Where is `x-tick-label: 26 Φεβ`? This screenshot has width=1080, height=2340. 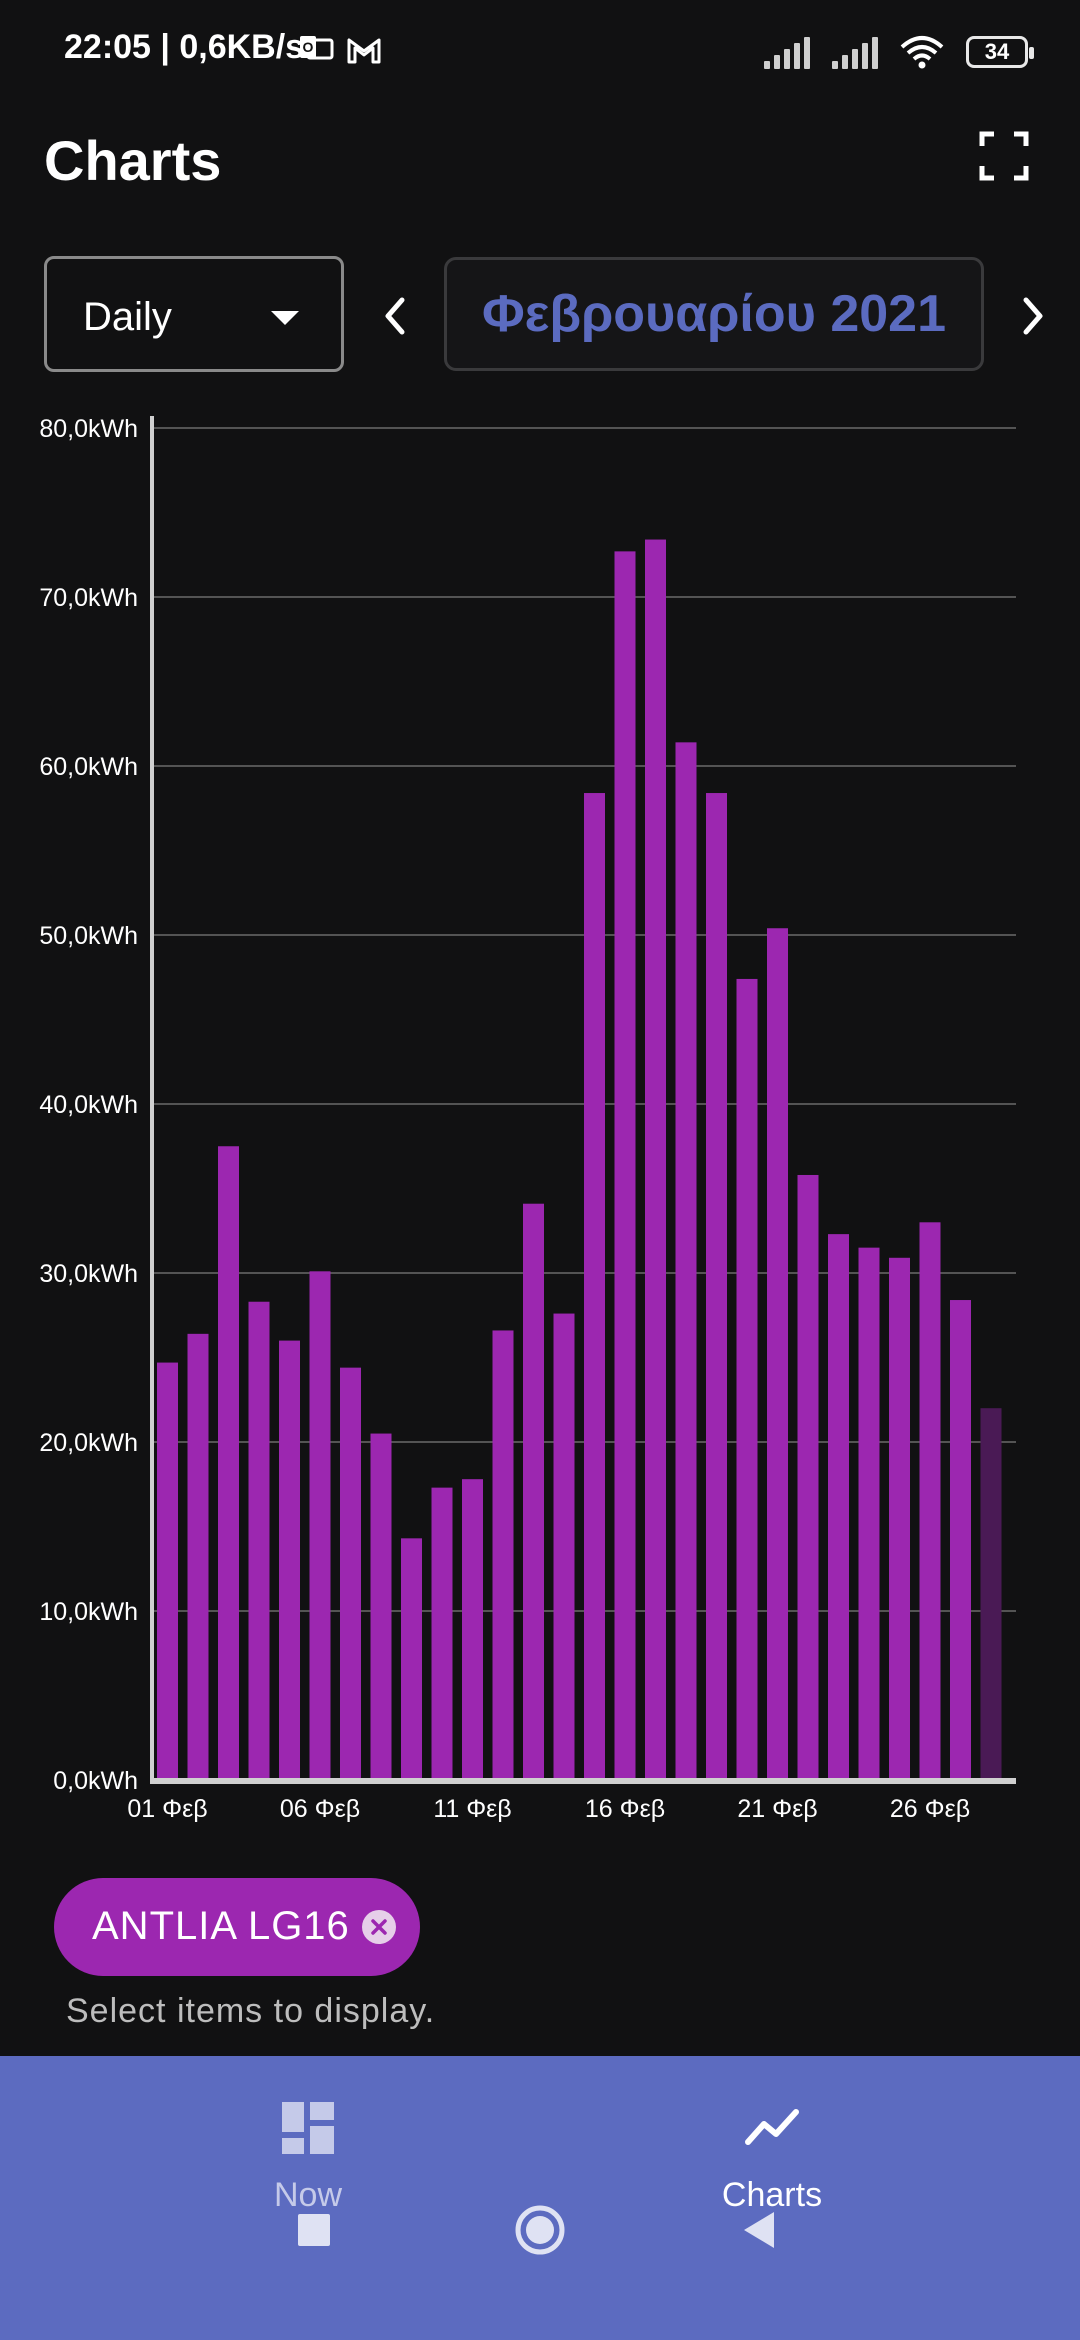 x-tick-label: 26 Φεβ is located at coordinates (930, 1809).